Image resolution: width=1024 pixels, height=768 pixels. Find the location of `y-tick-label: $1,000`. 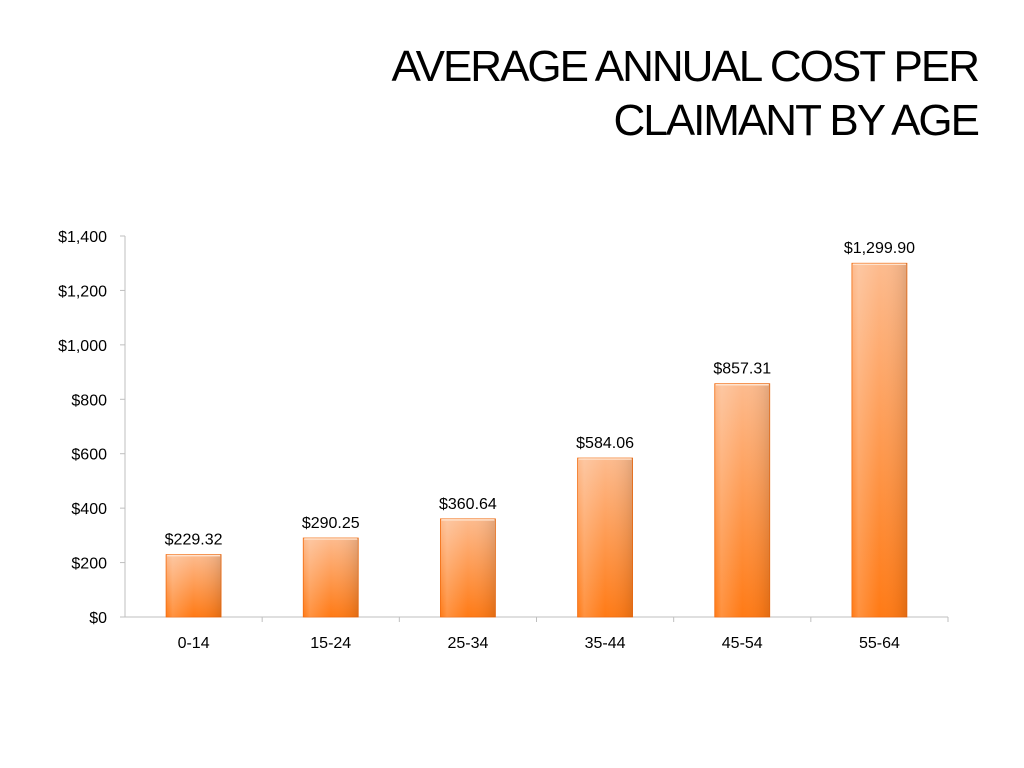

y-tick-label: $1,000 is located at coordinates (82, 346).